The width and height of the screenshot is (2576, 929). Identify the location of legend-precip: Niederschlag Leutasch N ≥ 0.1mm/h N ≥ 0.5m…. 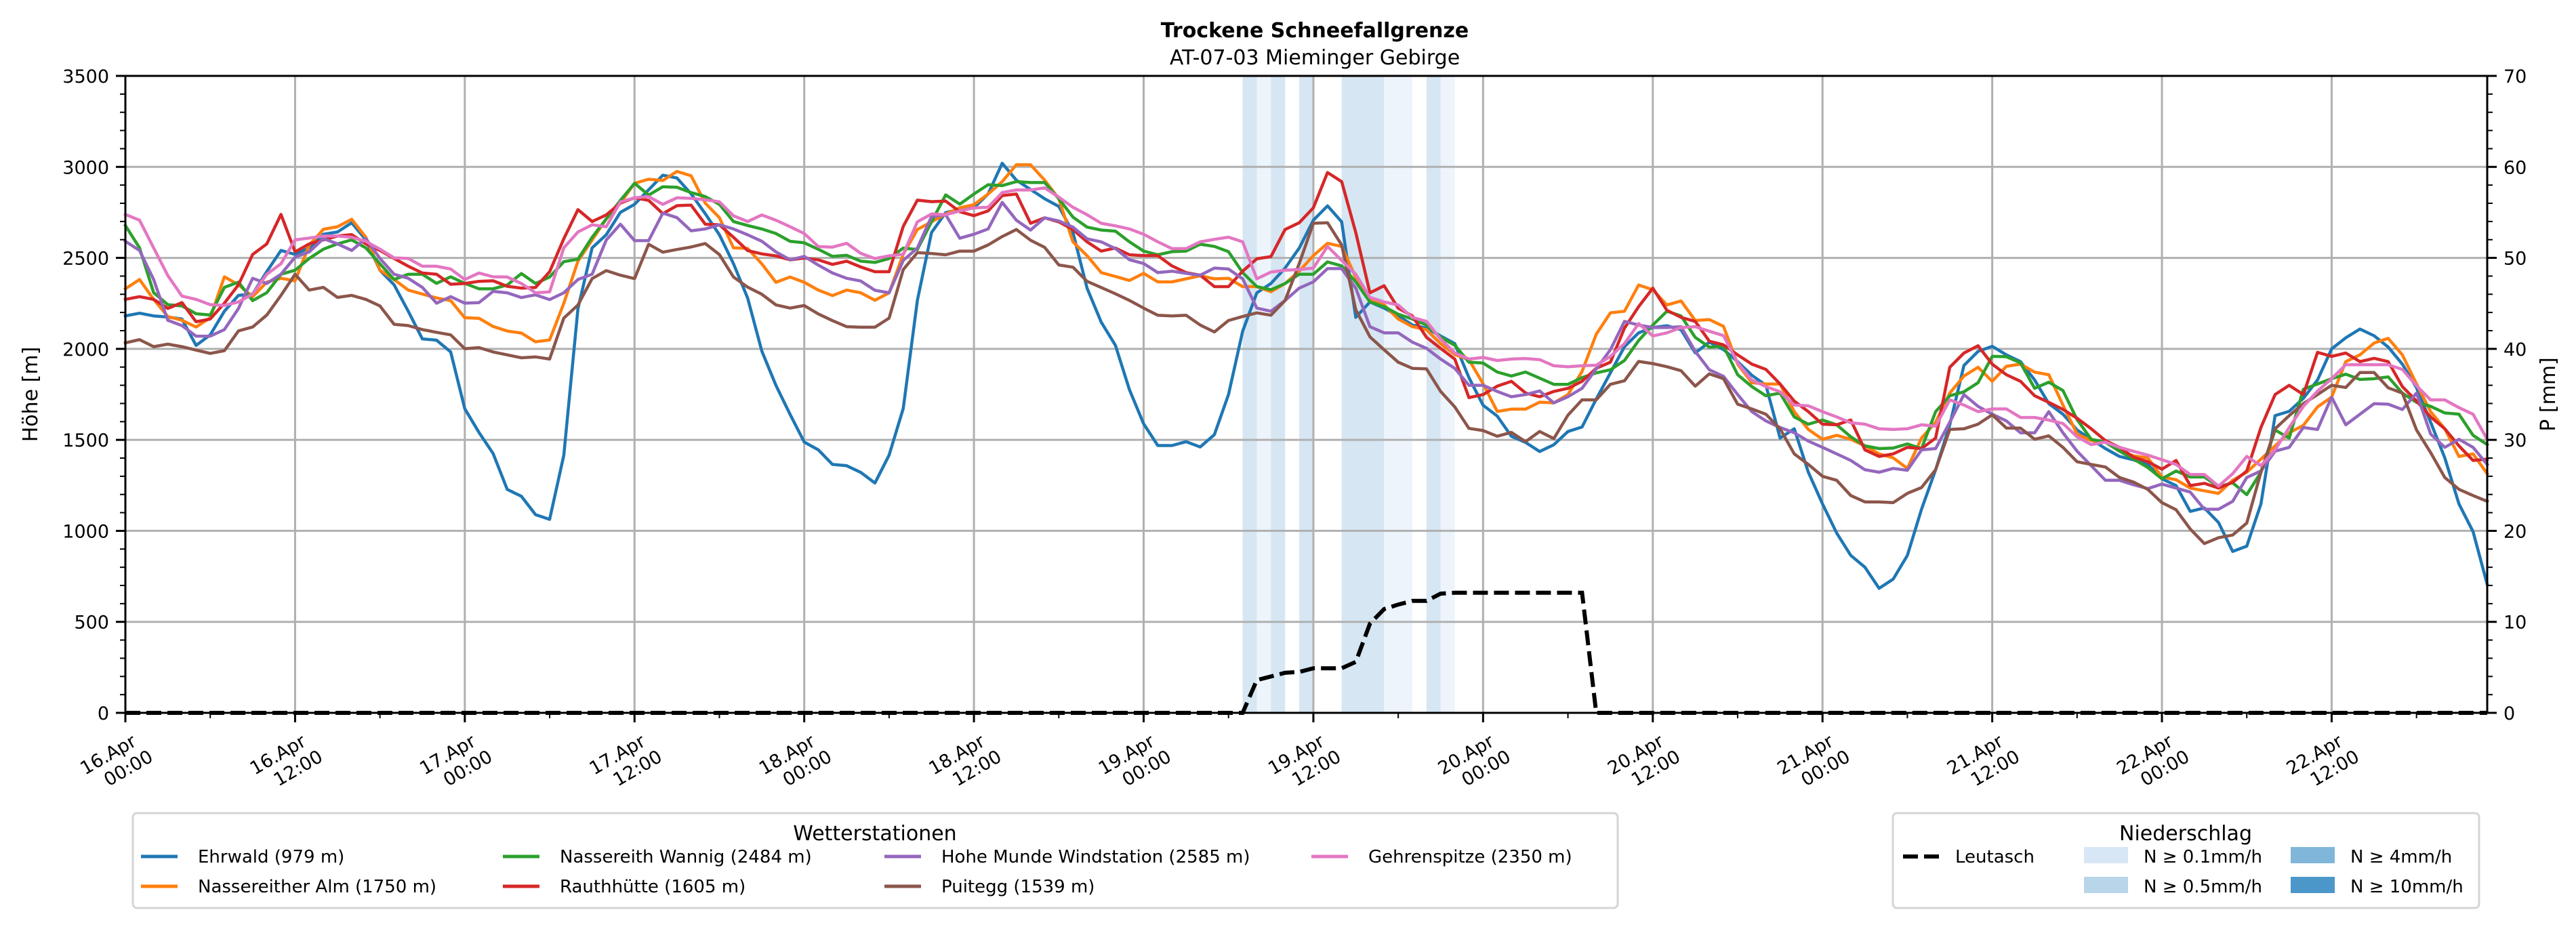
(2186, 860).